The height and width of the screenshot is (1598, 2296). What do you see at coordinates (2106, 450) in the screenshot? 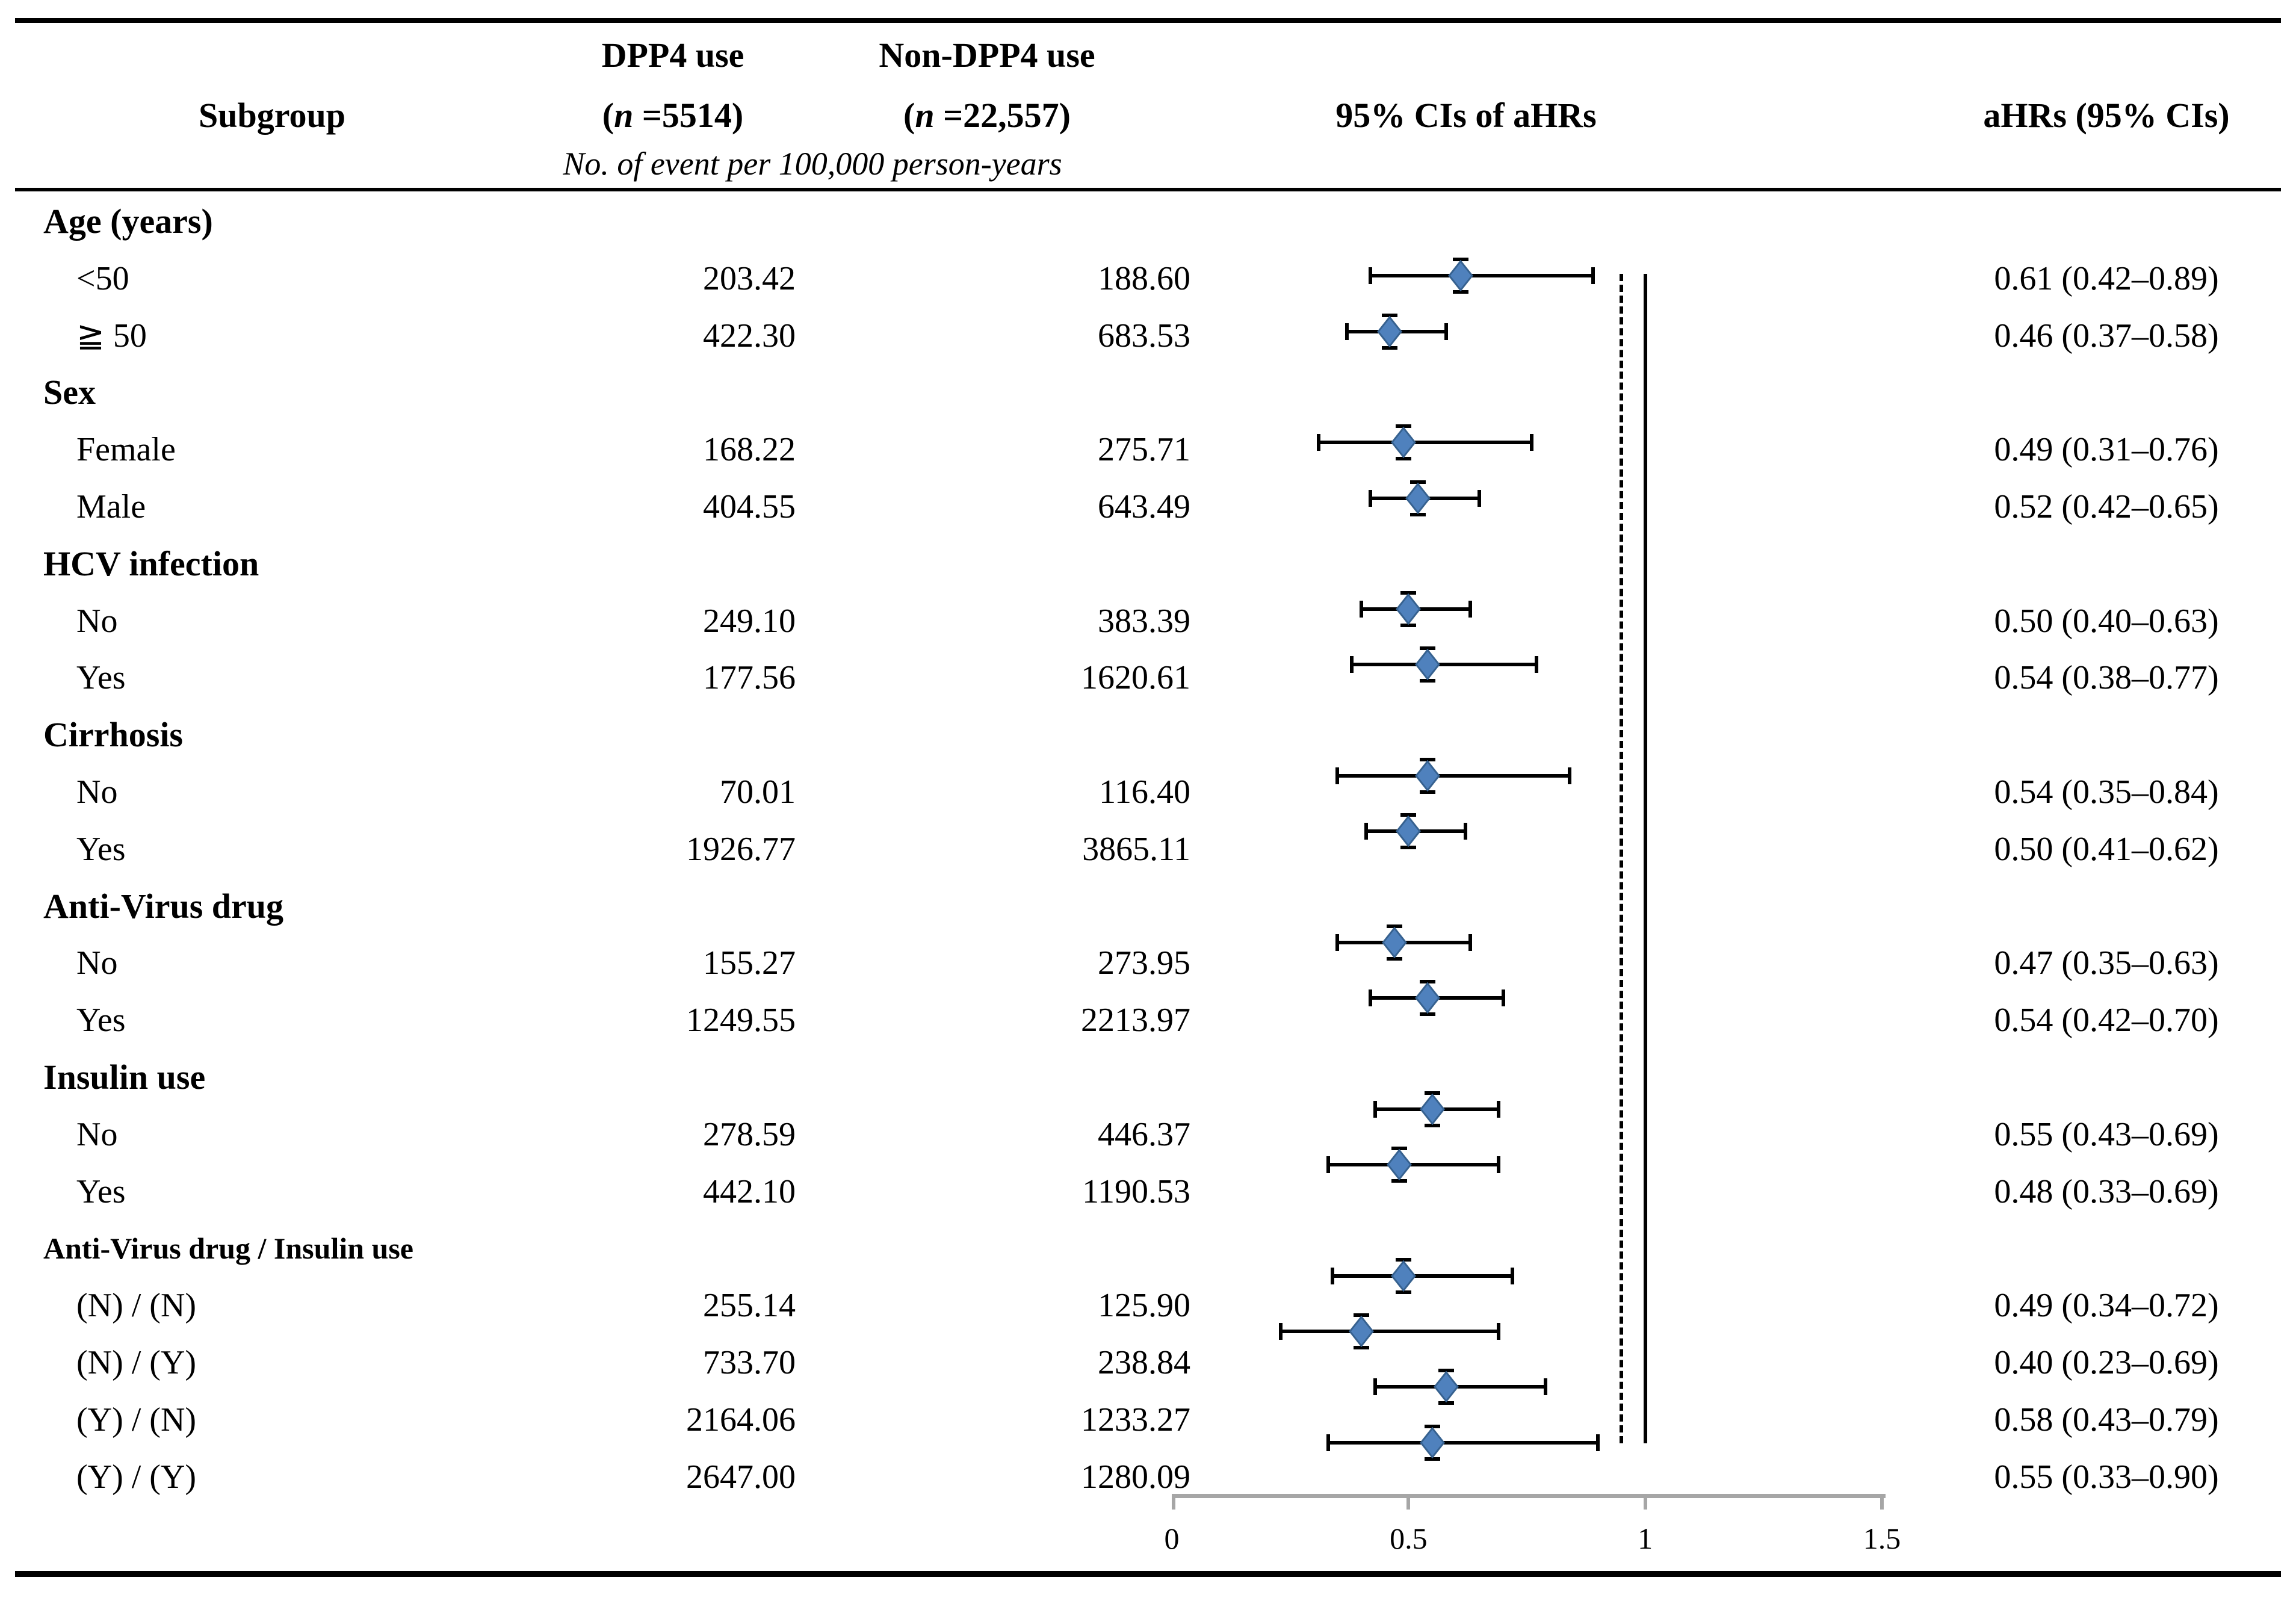
I see `ahr-ci-value: 0.49 (0.31–0.76)` at bounding box center [2106, 450].